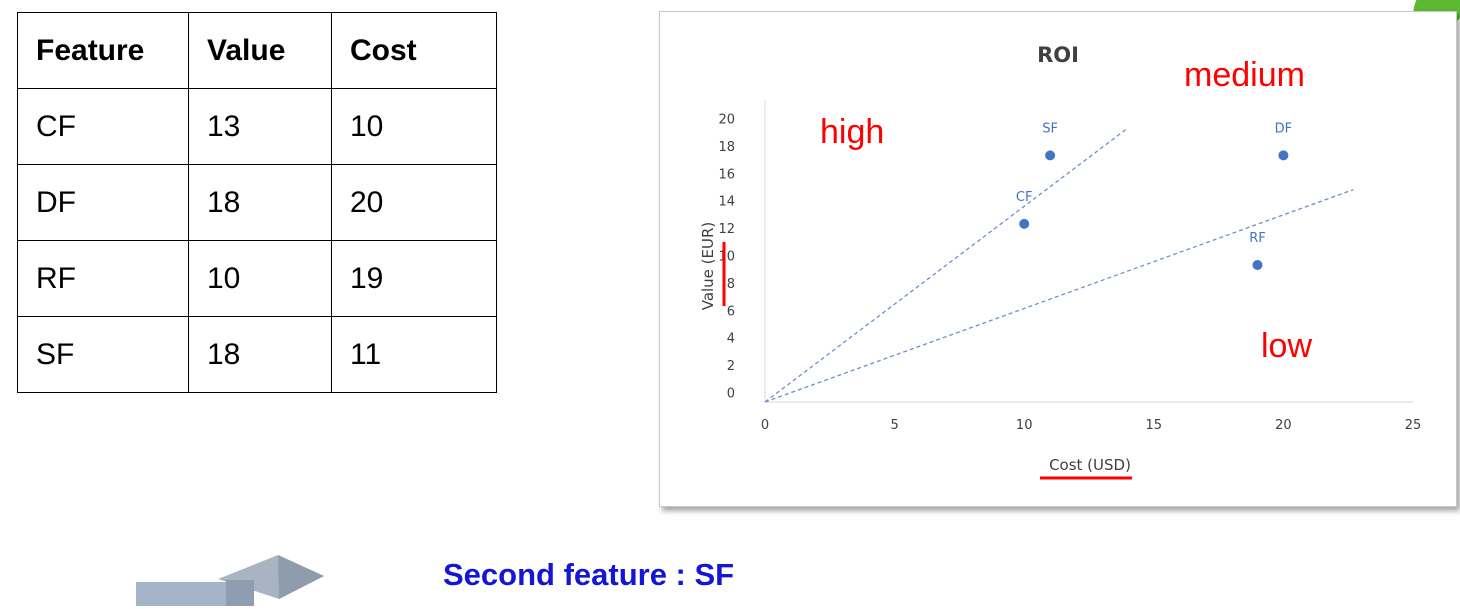 The height and width of the screenshot is (609, 1460). Describe the element at coordinates (1090, 465) in the screenshot. I see `x-axis-label: Cost (USD)` at that location.